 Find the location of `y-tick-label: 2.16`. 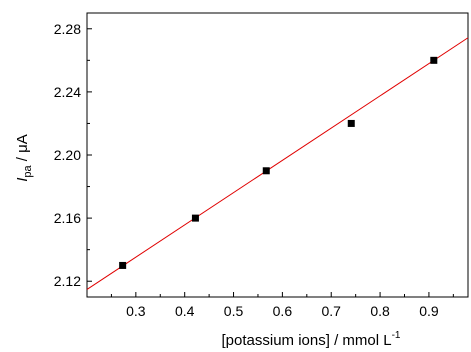

y-tick-label: 2.16 is located at coordinates (67, 218).